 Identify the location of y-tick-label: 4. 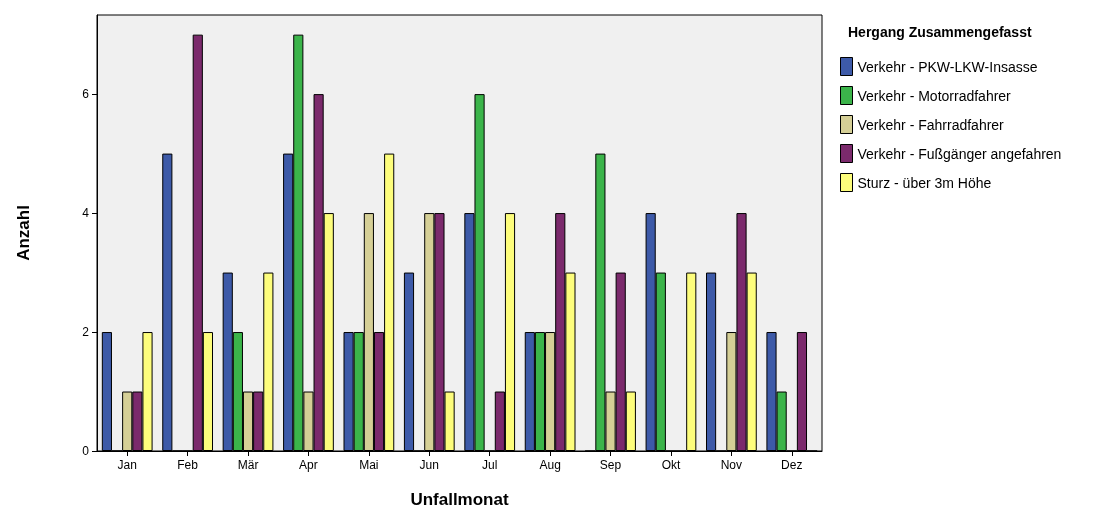
(86, 213).